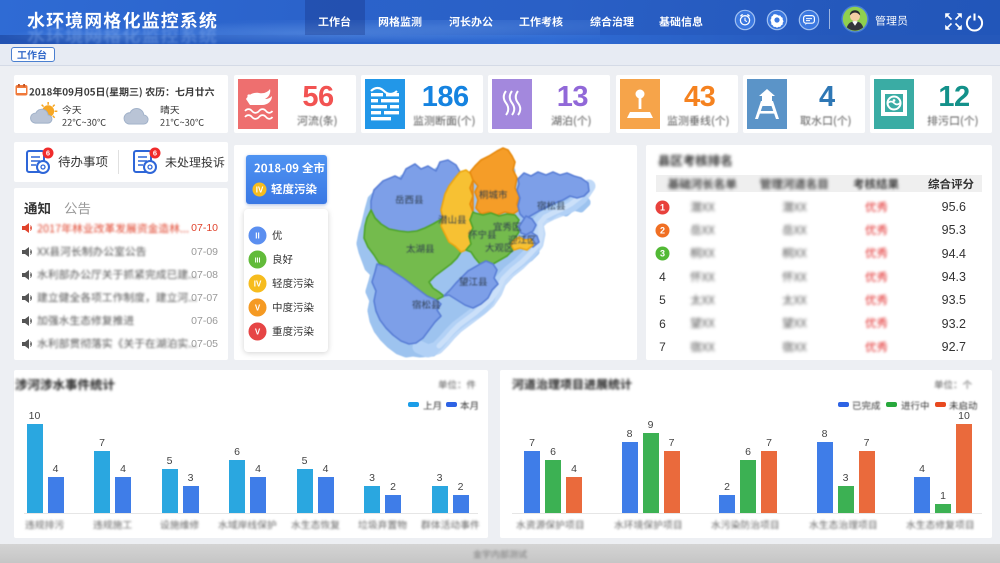 The image size is (1000, 563). I want to click on svg-text: 2, so click(662, 230).